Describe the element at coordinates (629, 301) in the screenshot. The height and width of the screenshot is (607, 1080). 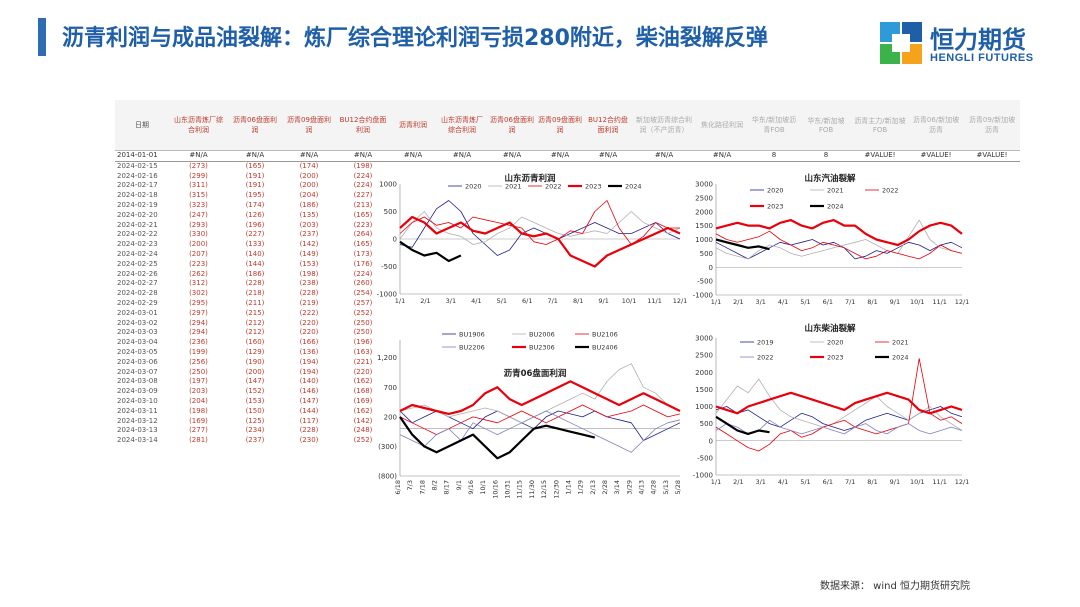
I see `x-tick-label: 10/1` at that location.